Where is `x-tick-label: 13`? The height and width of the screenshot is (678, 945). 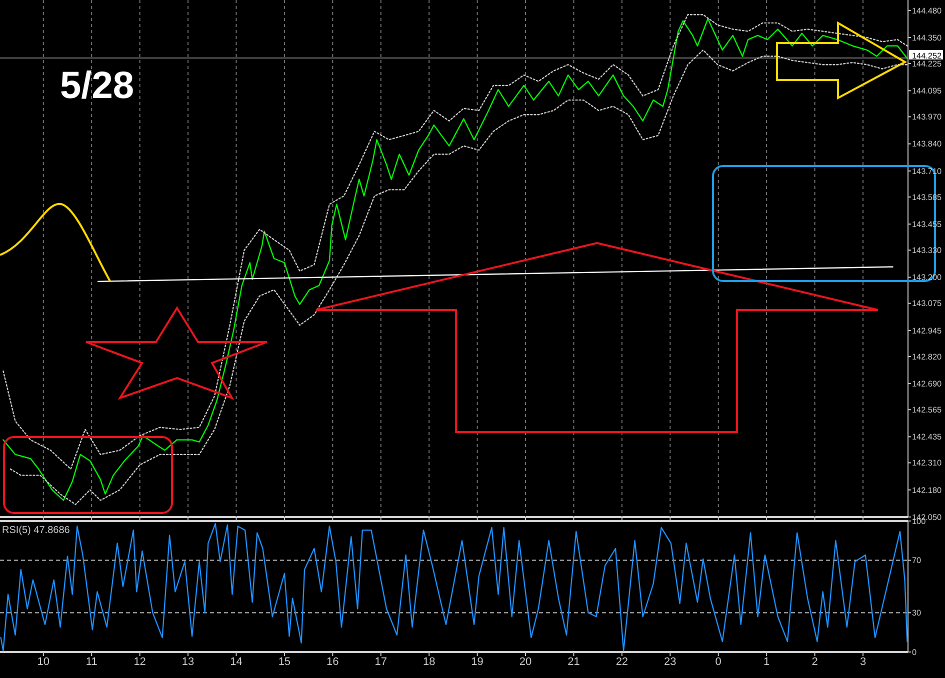 x-tick-label: 13 is located at coordinates (188, 662).